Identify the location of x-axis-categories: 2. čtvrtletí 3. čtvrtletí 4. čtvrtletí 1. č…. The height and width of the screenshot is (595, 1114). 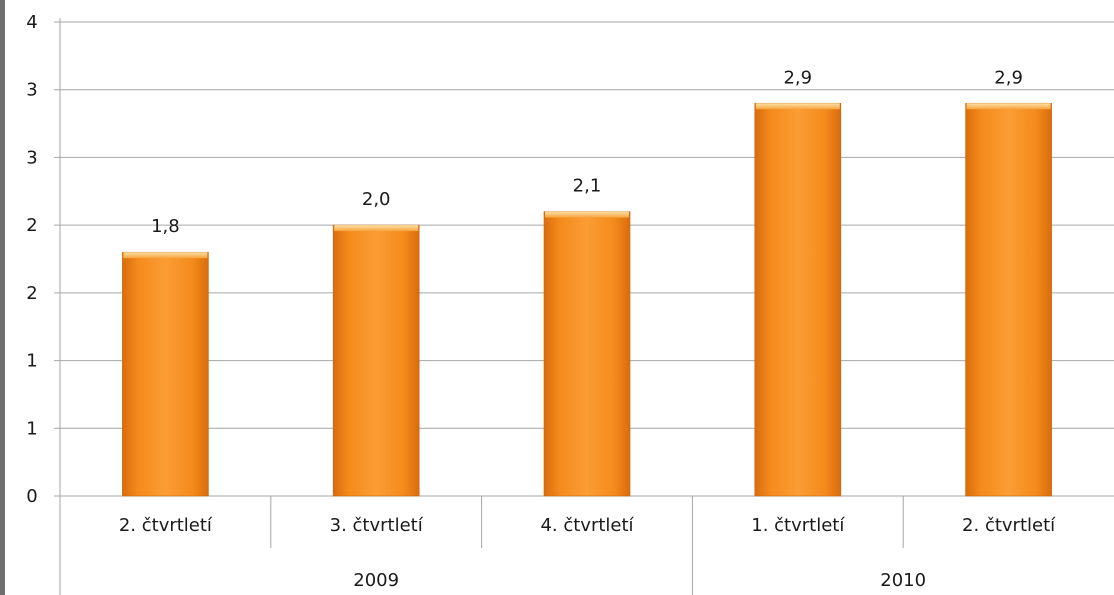
(587, 553).